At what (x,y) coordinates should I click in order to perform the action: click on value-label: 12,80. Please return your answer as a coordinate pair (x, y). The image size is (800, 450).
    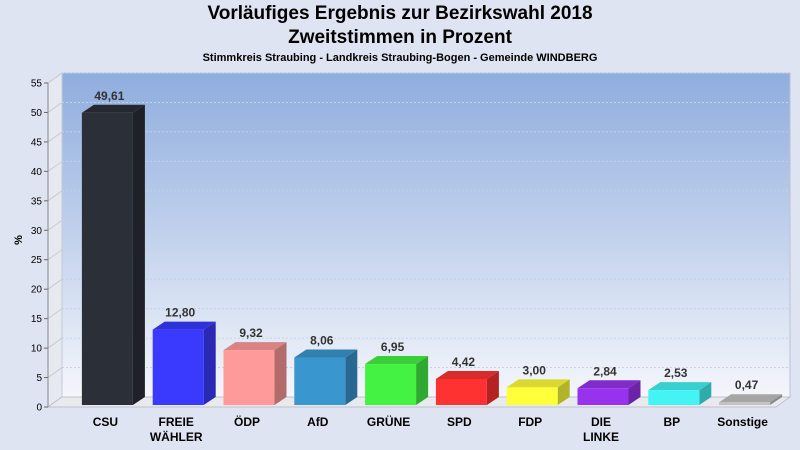
    Looking at the image, I should click on (180, 313).